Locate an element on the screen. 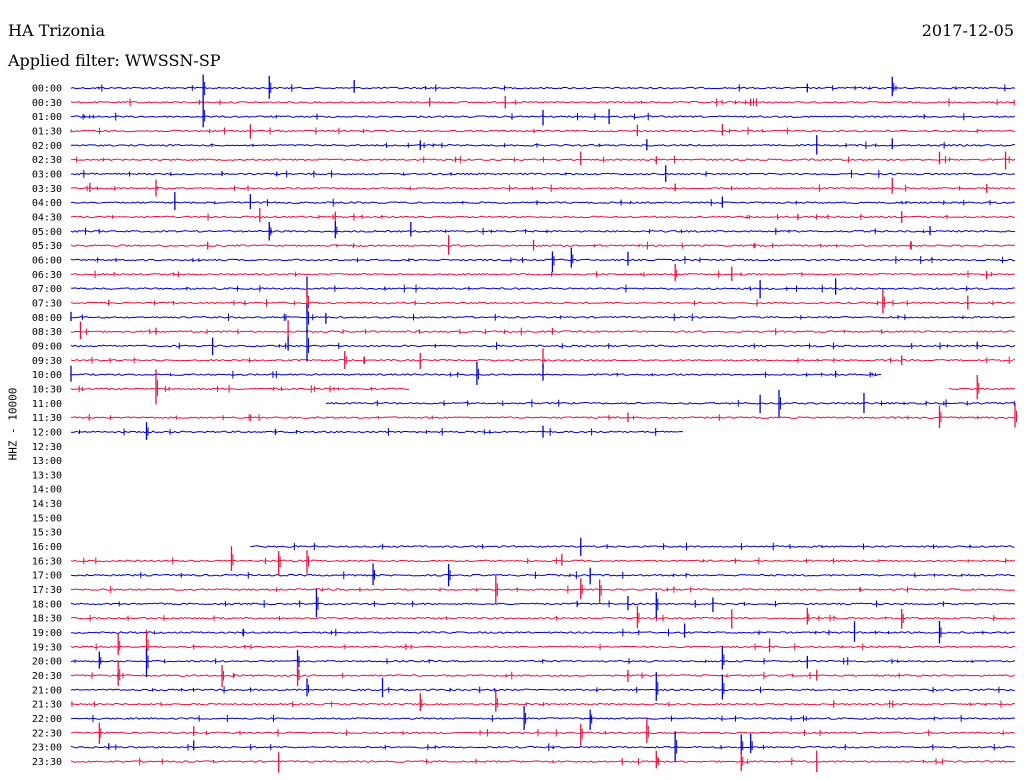 The height and width of the screenshot is (780, 1024). row-label: 06:00 is located at coordinates (47, 260).